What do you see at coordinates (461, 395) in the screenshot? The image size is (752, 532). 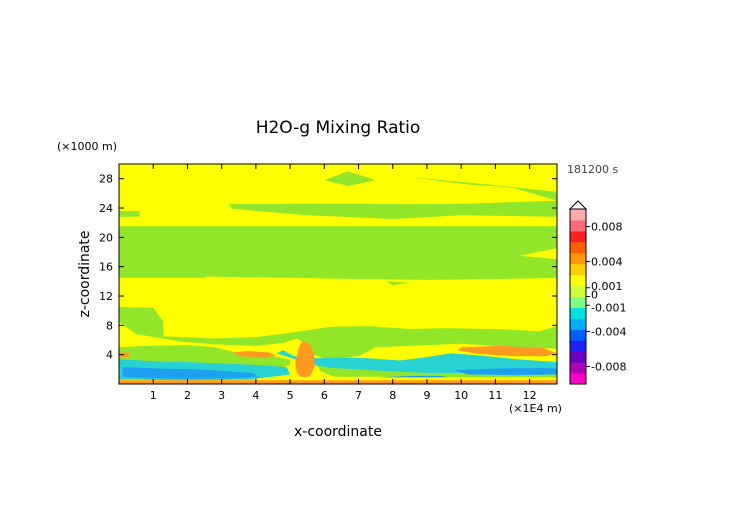 I see `x-tick-label-10: 10` at bounding box center [461, 395].